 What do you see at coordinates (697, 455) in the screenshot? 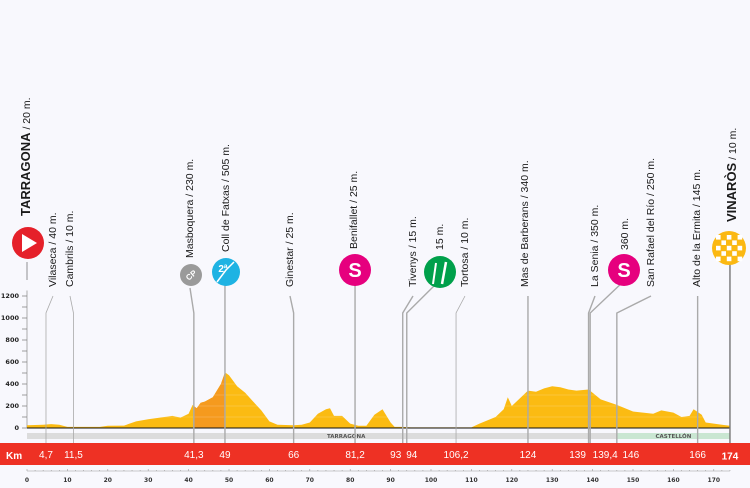
I see `waypoint-km: 166` at bounding box center [697, 455].